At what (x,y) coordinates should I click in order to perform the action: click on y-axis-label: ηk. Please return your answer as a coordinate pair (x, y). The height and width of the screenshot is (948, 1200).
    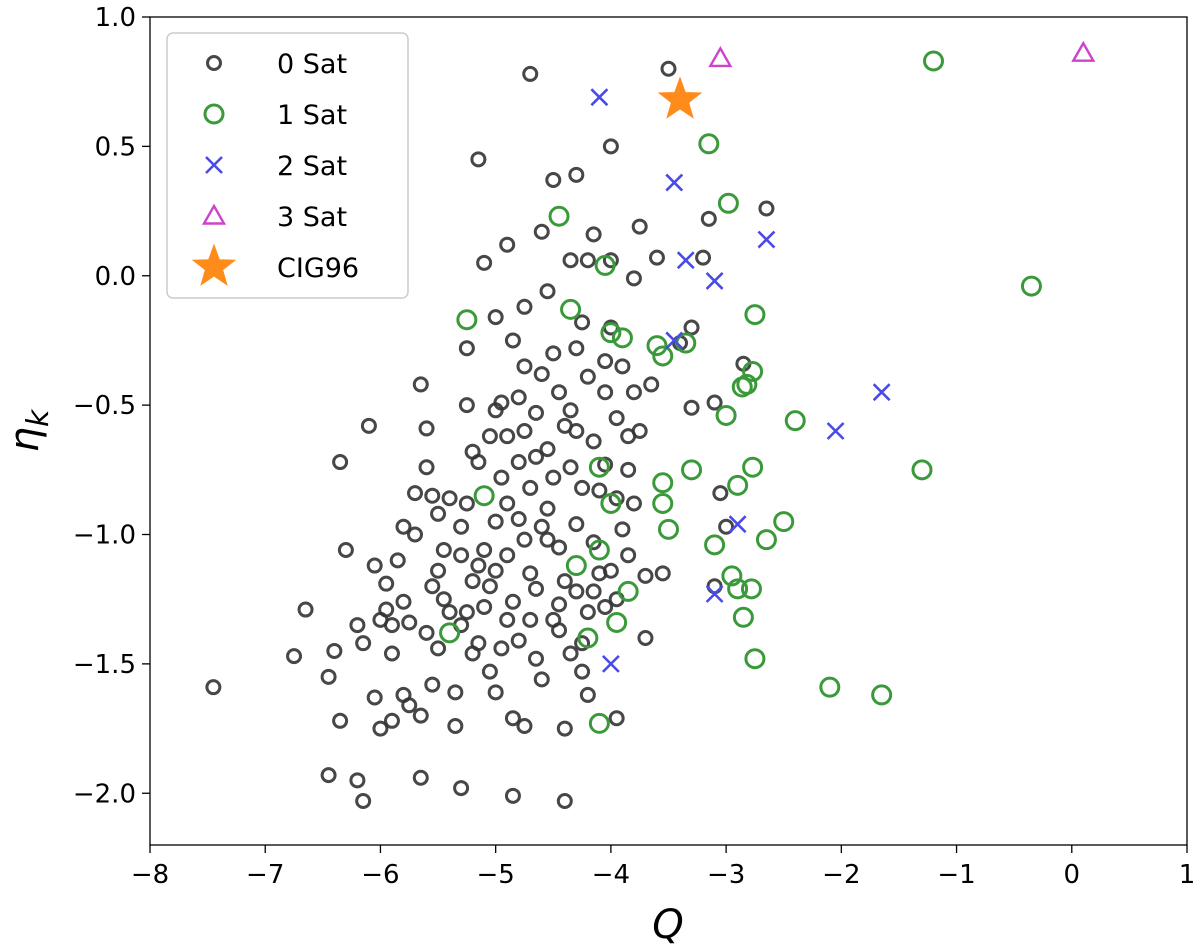
    Looking at the image, I should click on (29, 430).